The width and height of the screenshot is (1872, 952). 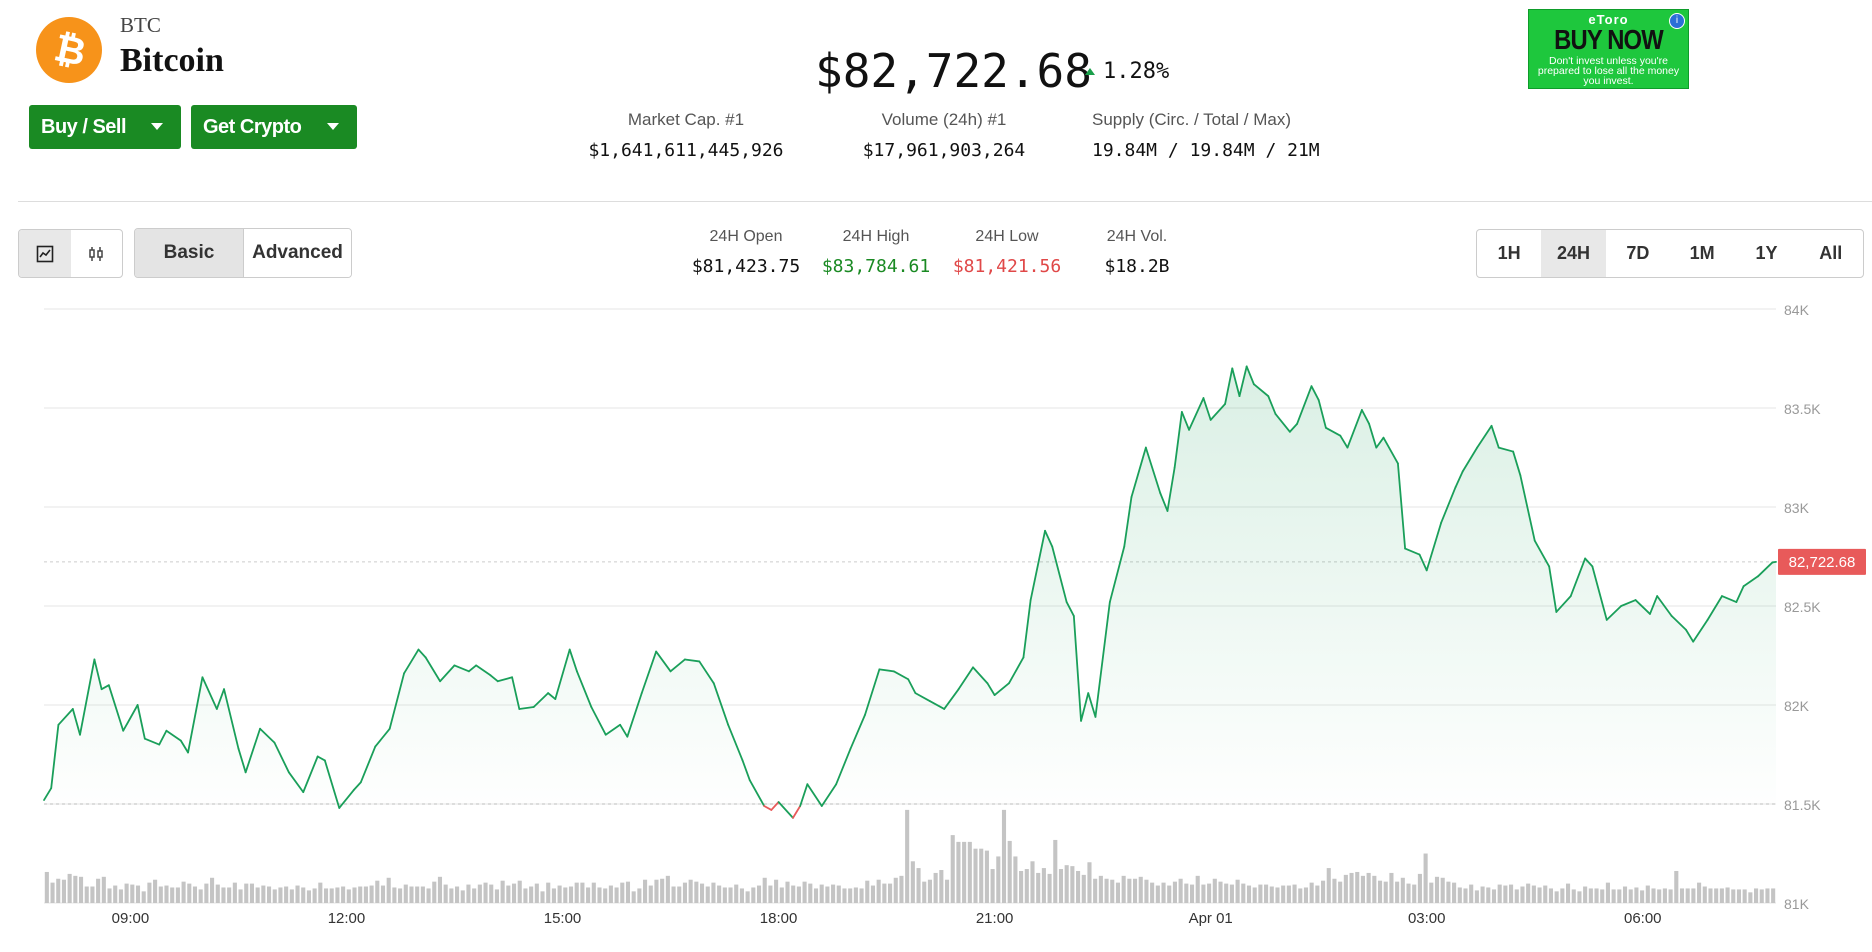 What do you see at coordinates (944, 119) in the screenshot?
I see `volume-label: Volume (24h) #1` at bounding box center [944, 119].